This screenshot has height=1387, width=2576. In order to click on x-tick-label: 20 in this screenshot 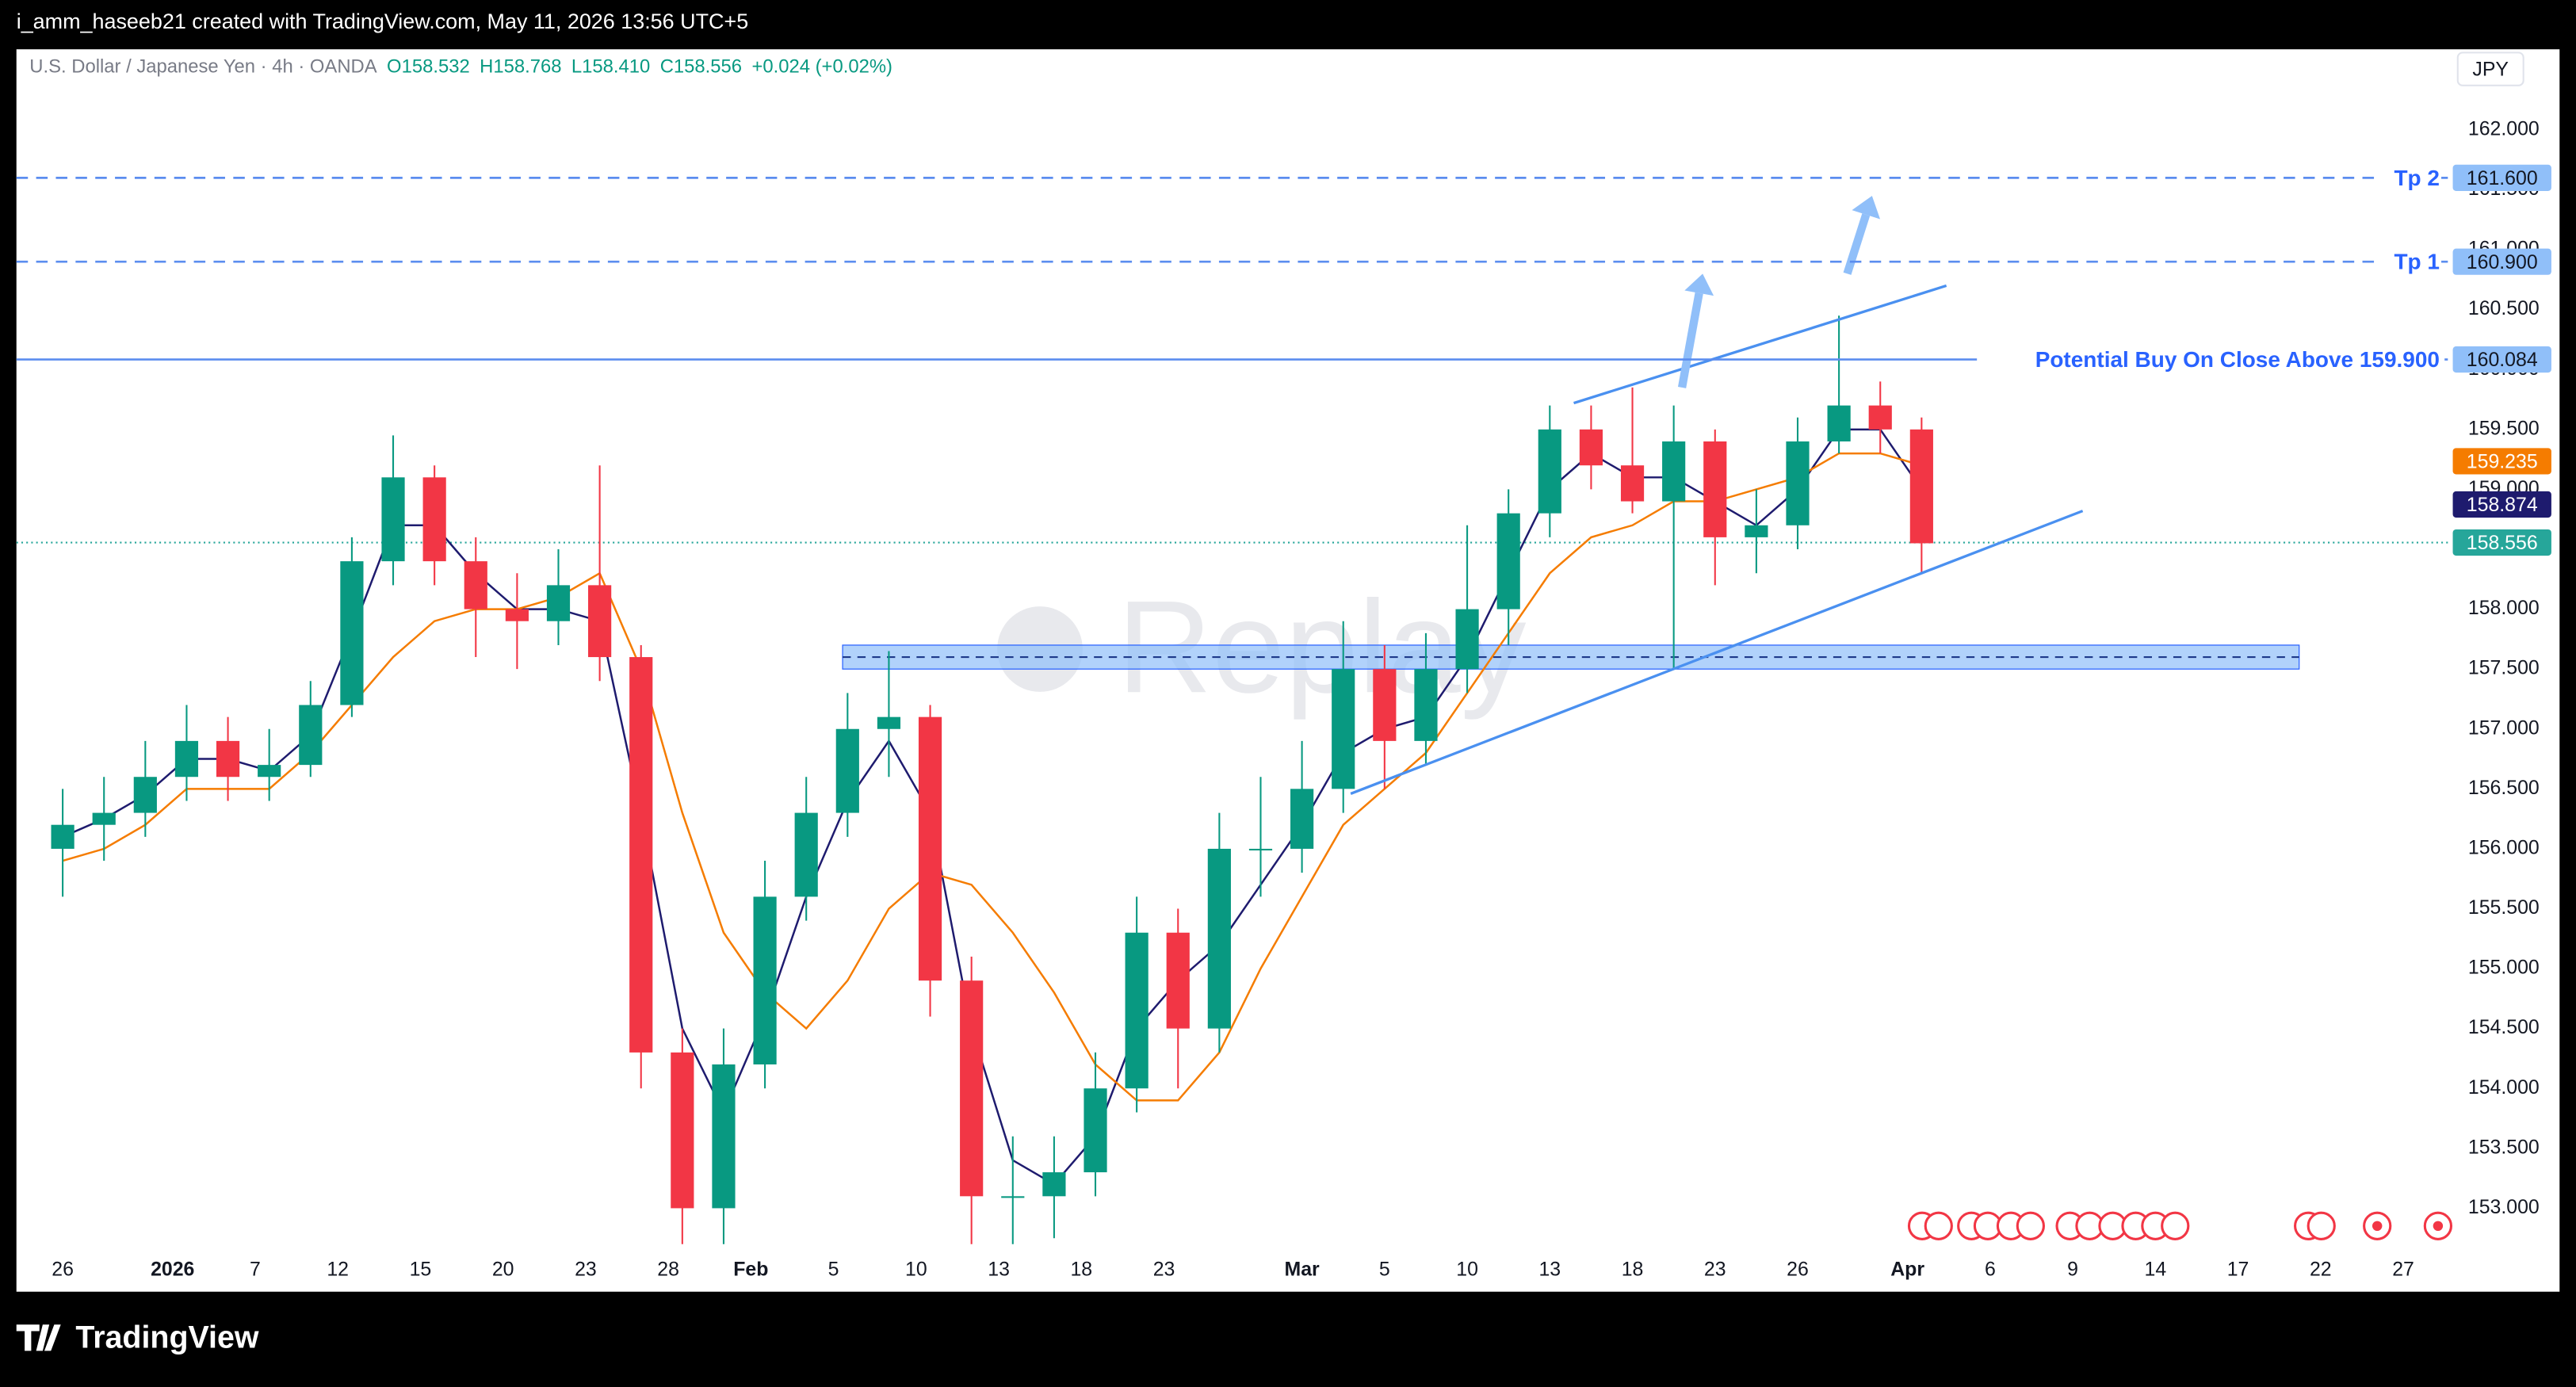, I will do `click(503, 1269)`.